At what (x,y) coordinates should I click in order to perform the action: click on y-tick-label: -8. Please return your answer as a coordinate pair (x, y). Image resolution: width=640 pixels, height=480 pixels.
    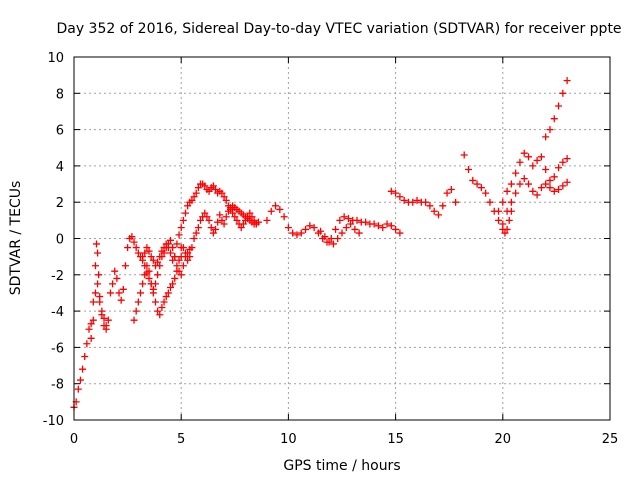
    Looking at the image, I should click on (57, 385).